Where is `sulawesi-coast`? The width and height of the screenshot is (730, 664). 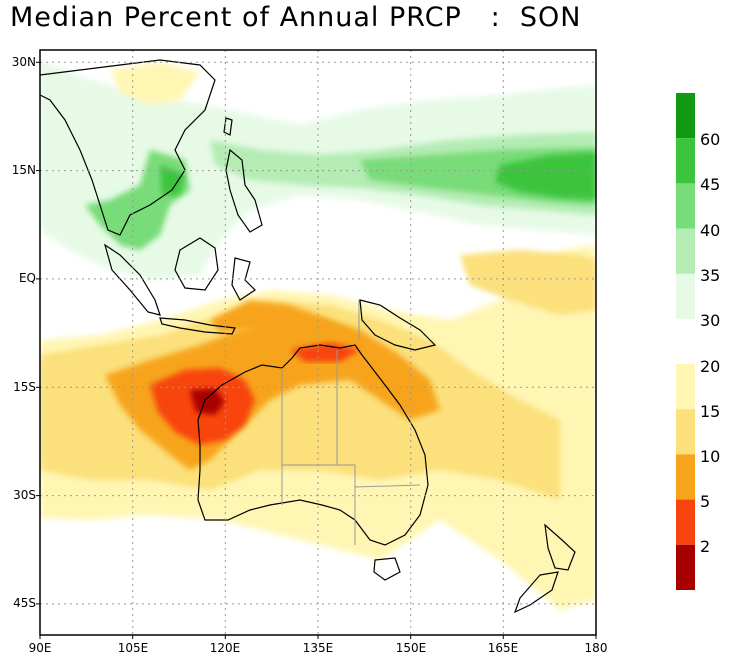
sulawesi-coast is located at coordinates (243, 279).